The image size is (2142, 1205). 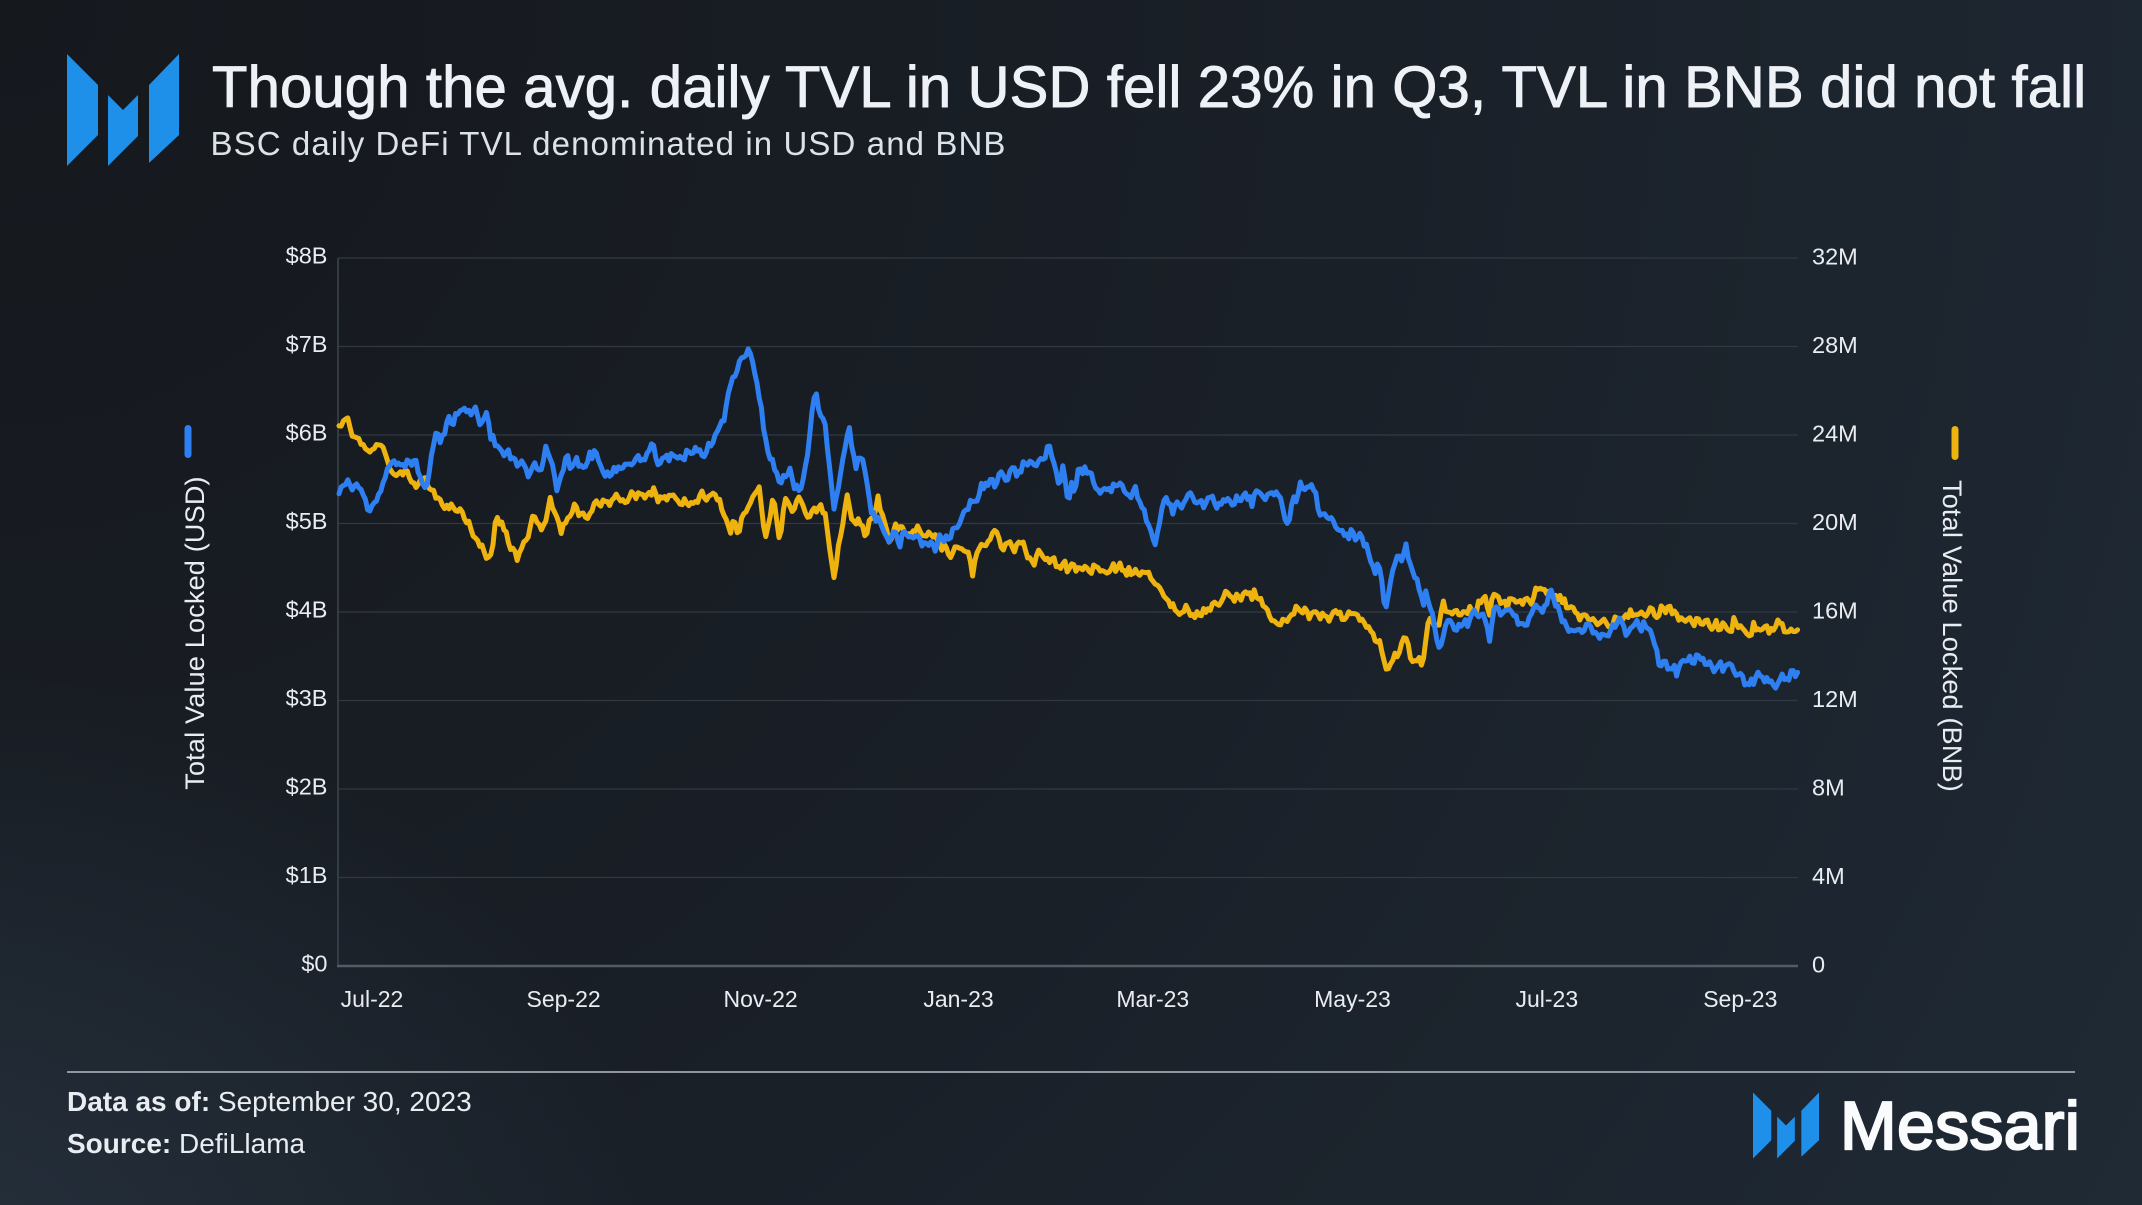 What do you see at coordinates (761, 999) in the screenshot?
I see `svg-text: Nov-22` at bounding box center [761, 999].